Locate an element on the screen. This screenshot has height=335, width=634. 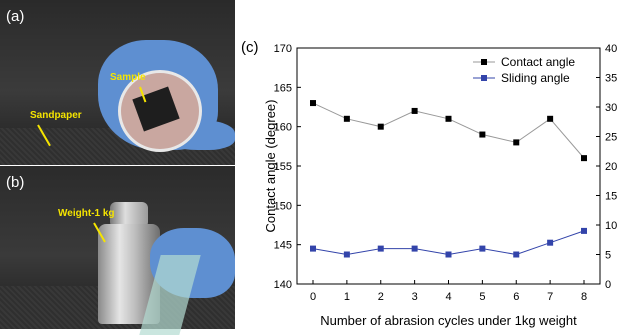
y-tick-label: 140 is located at coordinates (283, 285).